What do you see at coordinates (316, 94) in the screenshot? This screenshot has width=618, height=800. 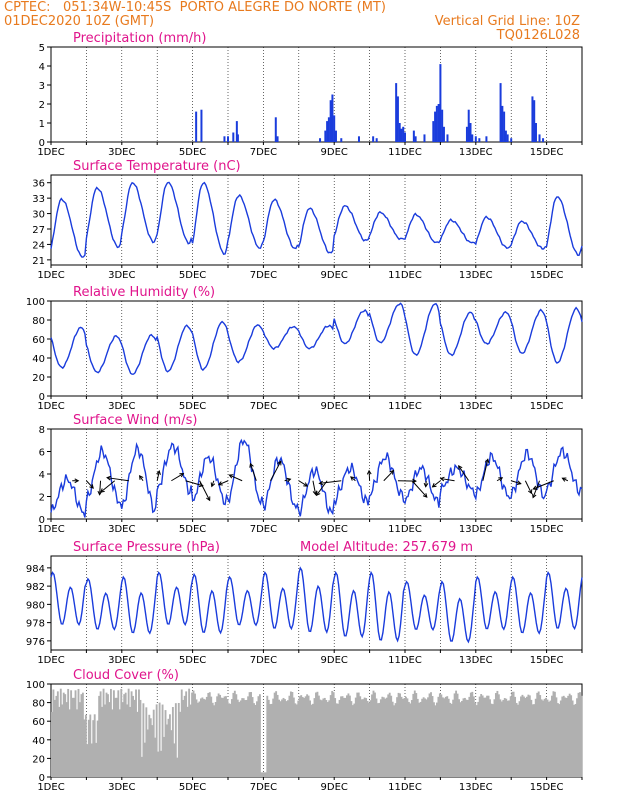 I see `panel-frame` at bounding box center [316, 94].